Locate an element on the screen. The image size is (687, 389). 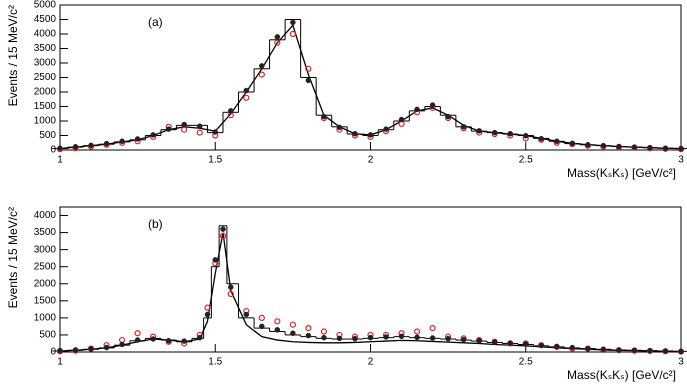
y-tick-label: 2000 is located at coordinates (45, 92).